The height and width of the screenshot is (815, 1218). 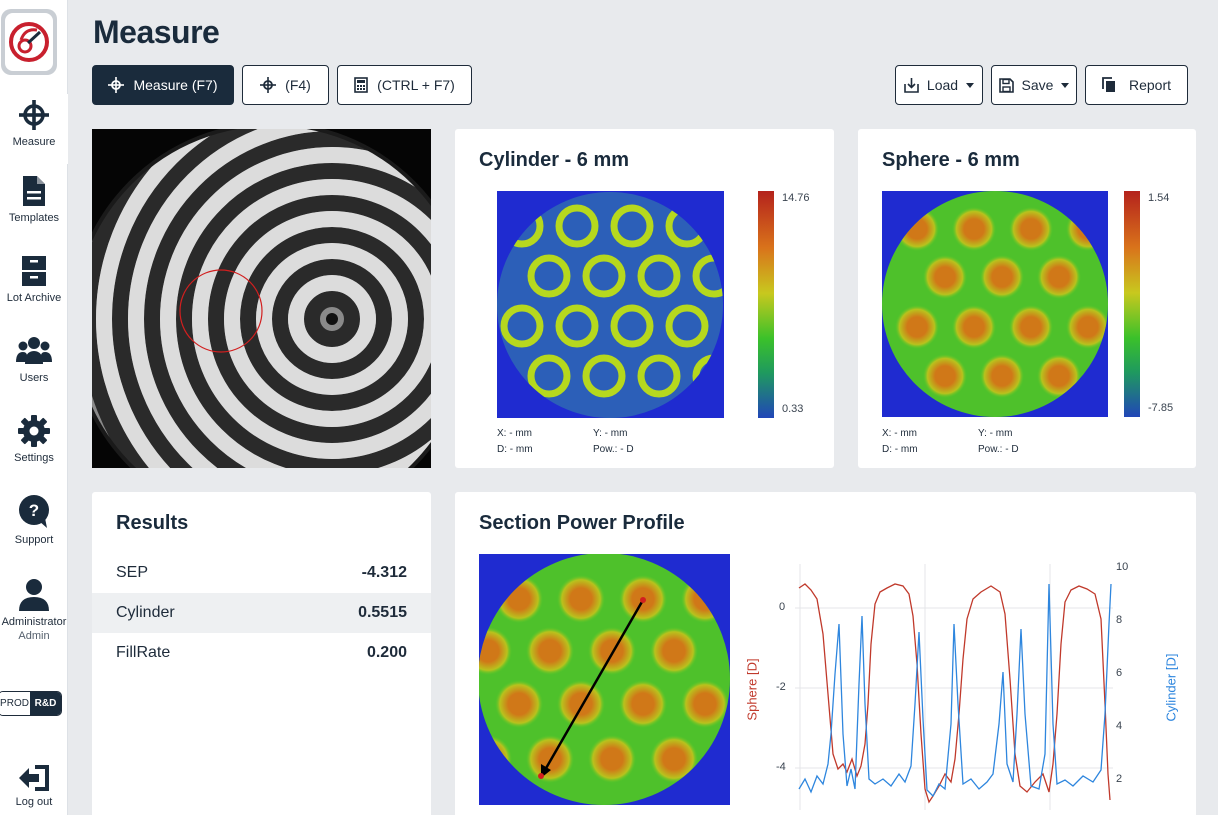 What do you see at coordinates (995, 433) in the screenshot?
I see `sphere-y-readout: Y: - mm` at bounding box center [995, 433].